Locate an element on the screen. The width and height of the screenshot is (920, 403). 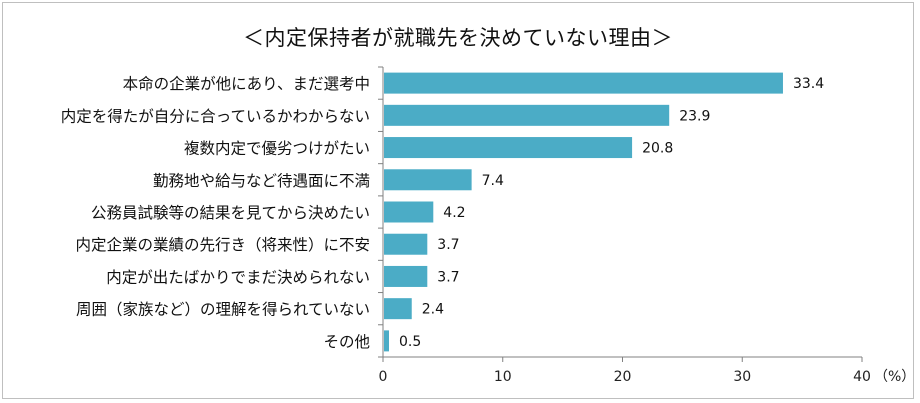
x-tick-label: 20 is located at coordinates (623, 377).